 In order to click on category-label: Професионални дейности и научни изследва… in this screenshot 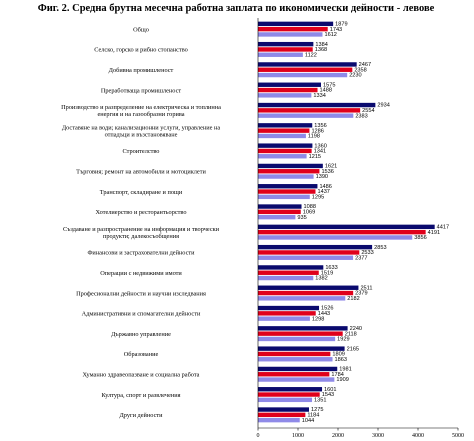, I will do `click(141, 293)`.